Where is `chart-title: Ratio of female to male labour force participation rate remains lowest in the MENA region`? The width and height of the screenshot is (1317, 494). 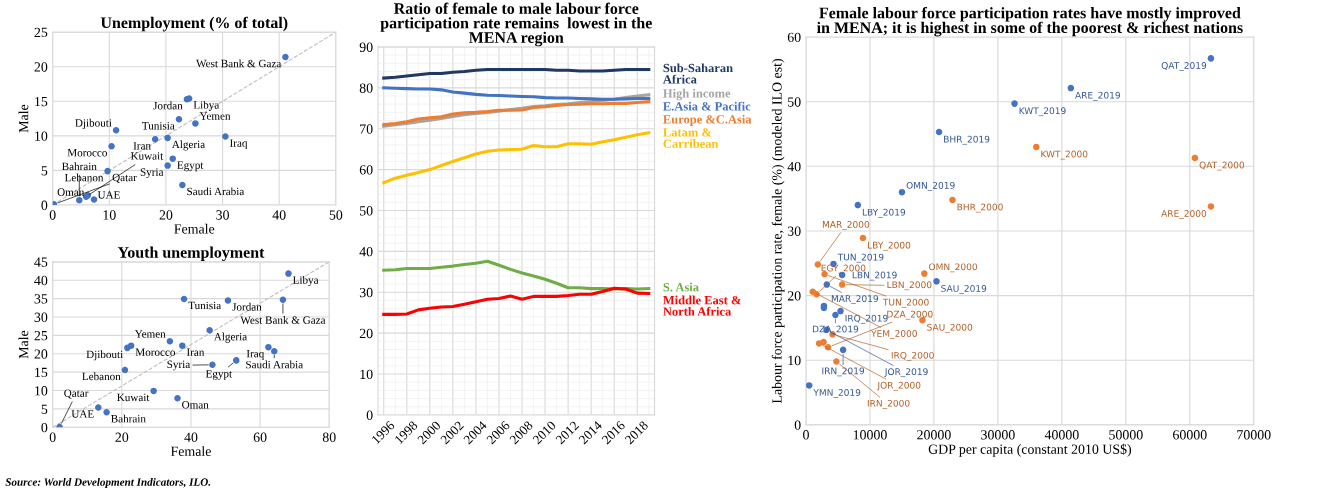
chart-title: Ratio of female to male labour force participation rate remains lowest in the MENA region is located at coordinates (516, 24).